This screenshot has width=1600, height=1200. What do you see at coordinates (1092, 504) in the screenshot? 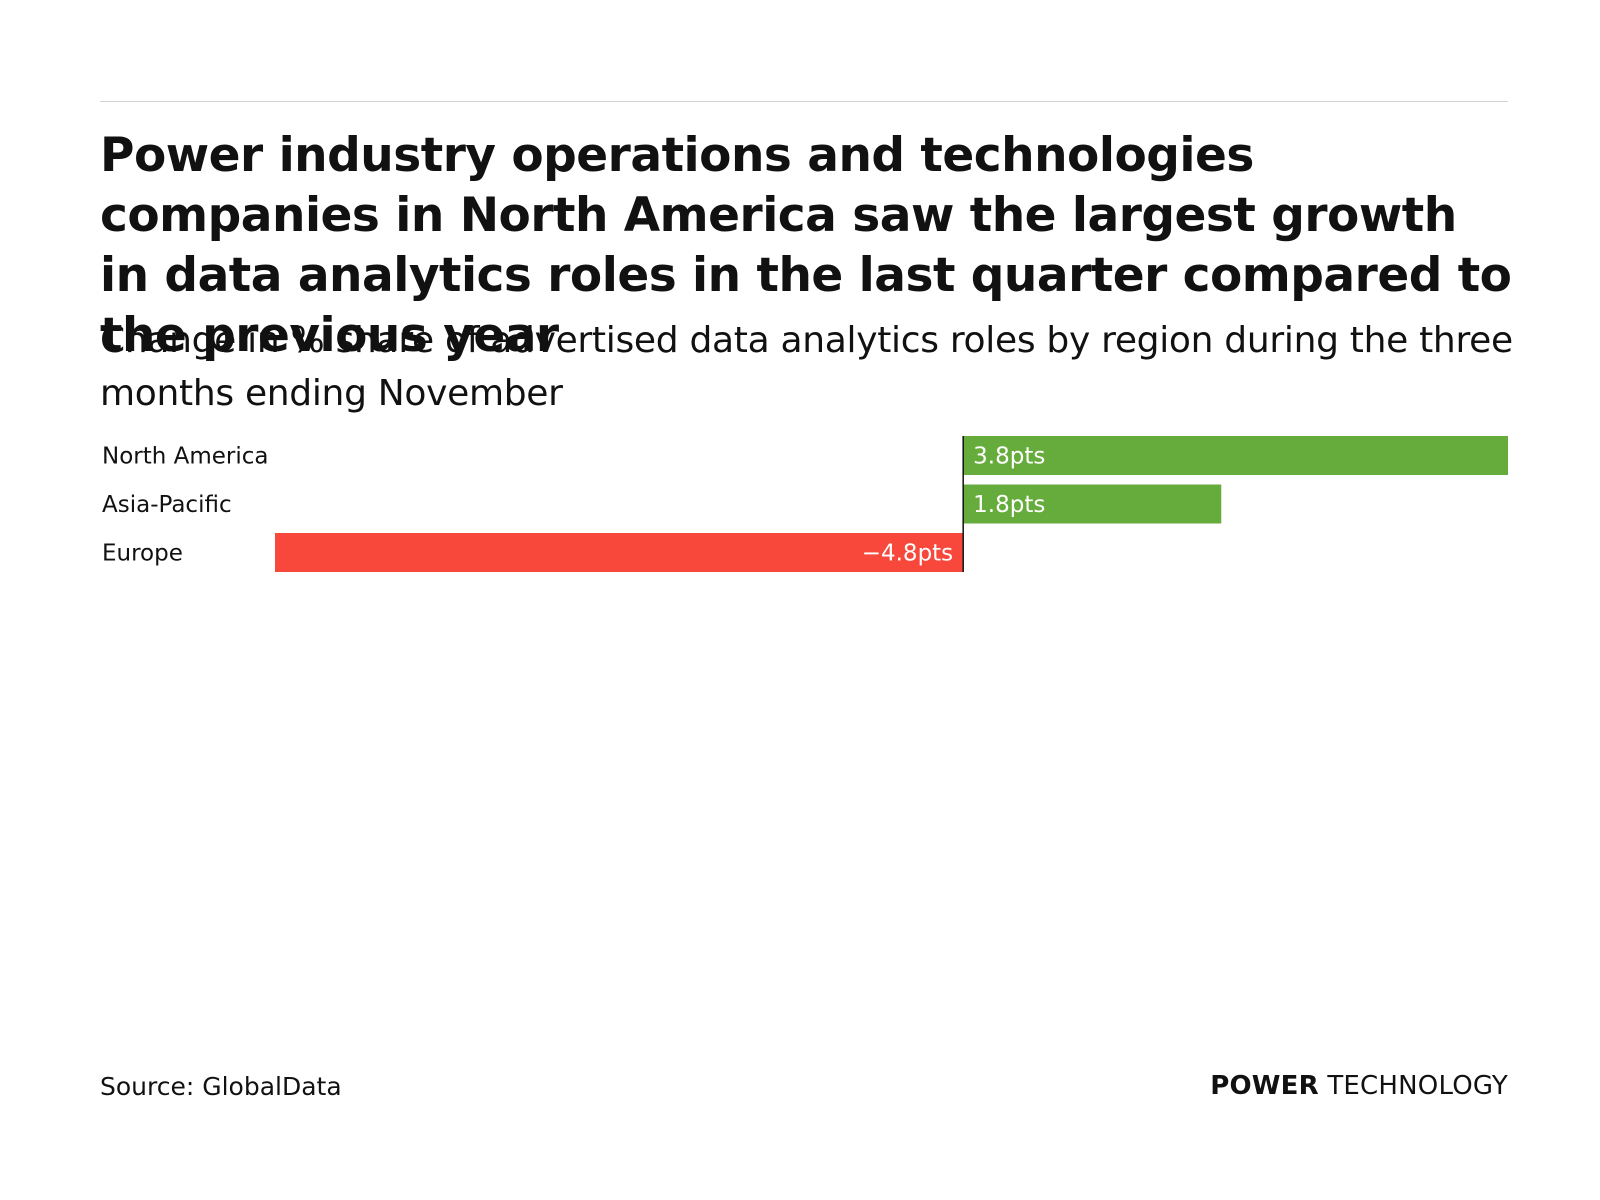
I see `bar-asia-pacific` at bounding box center [1092, 504].